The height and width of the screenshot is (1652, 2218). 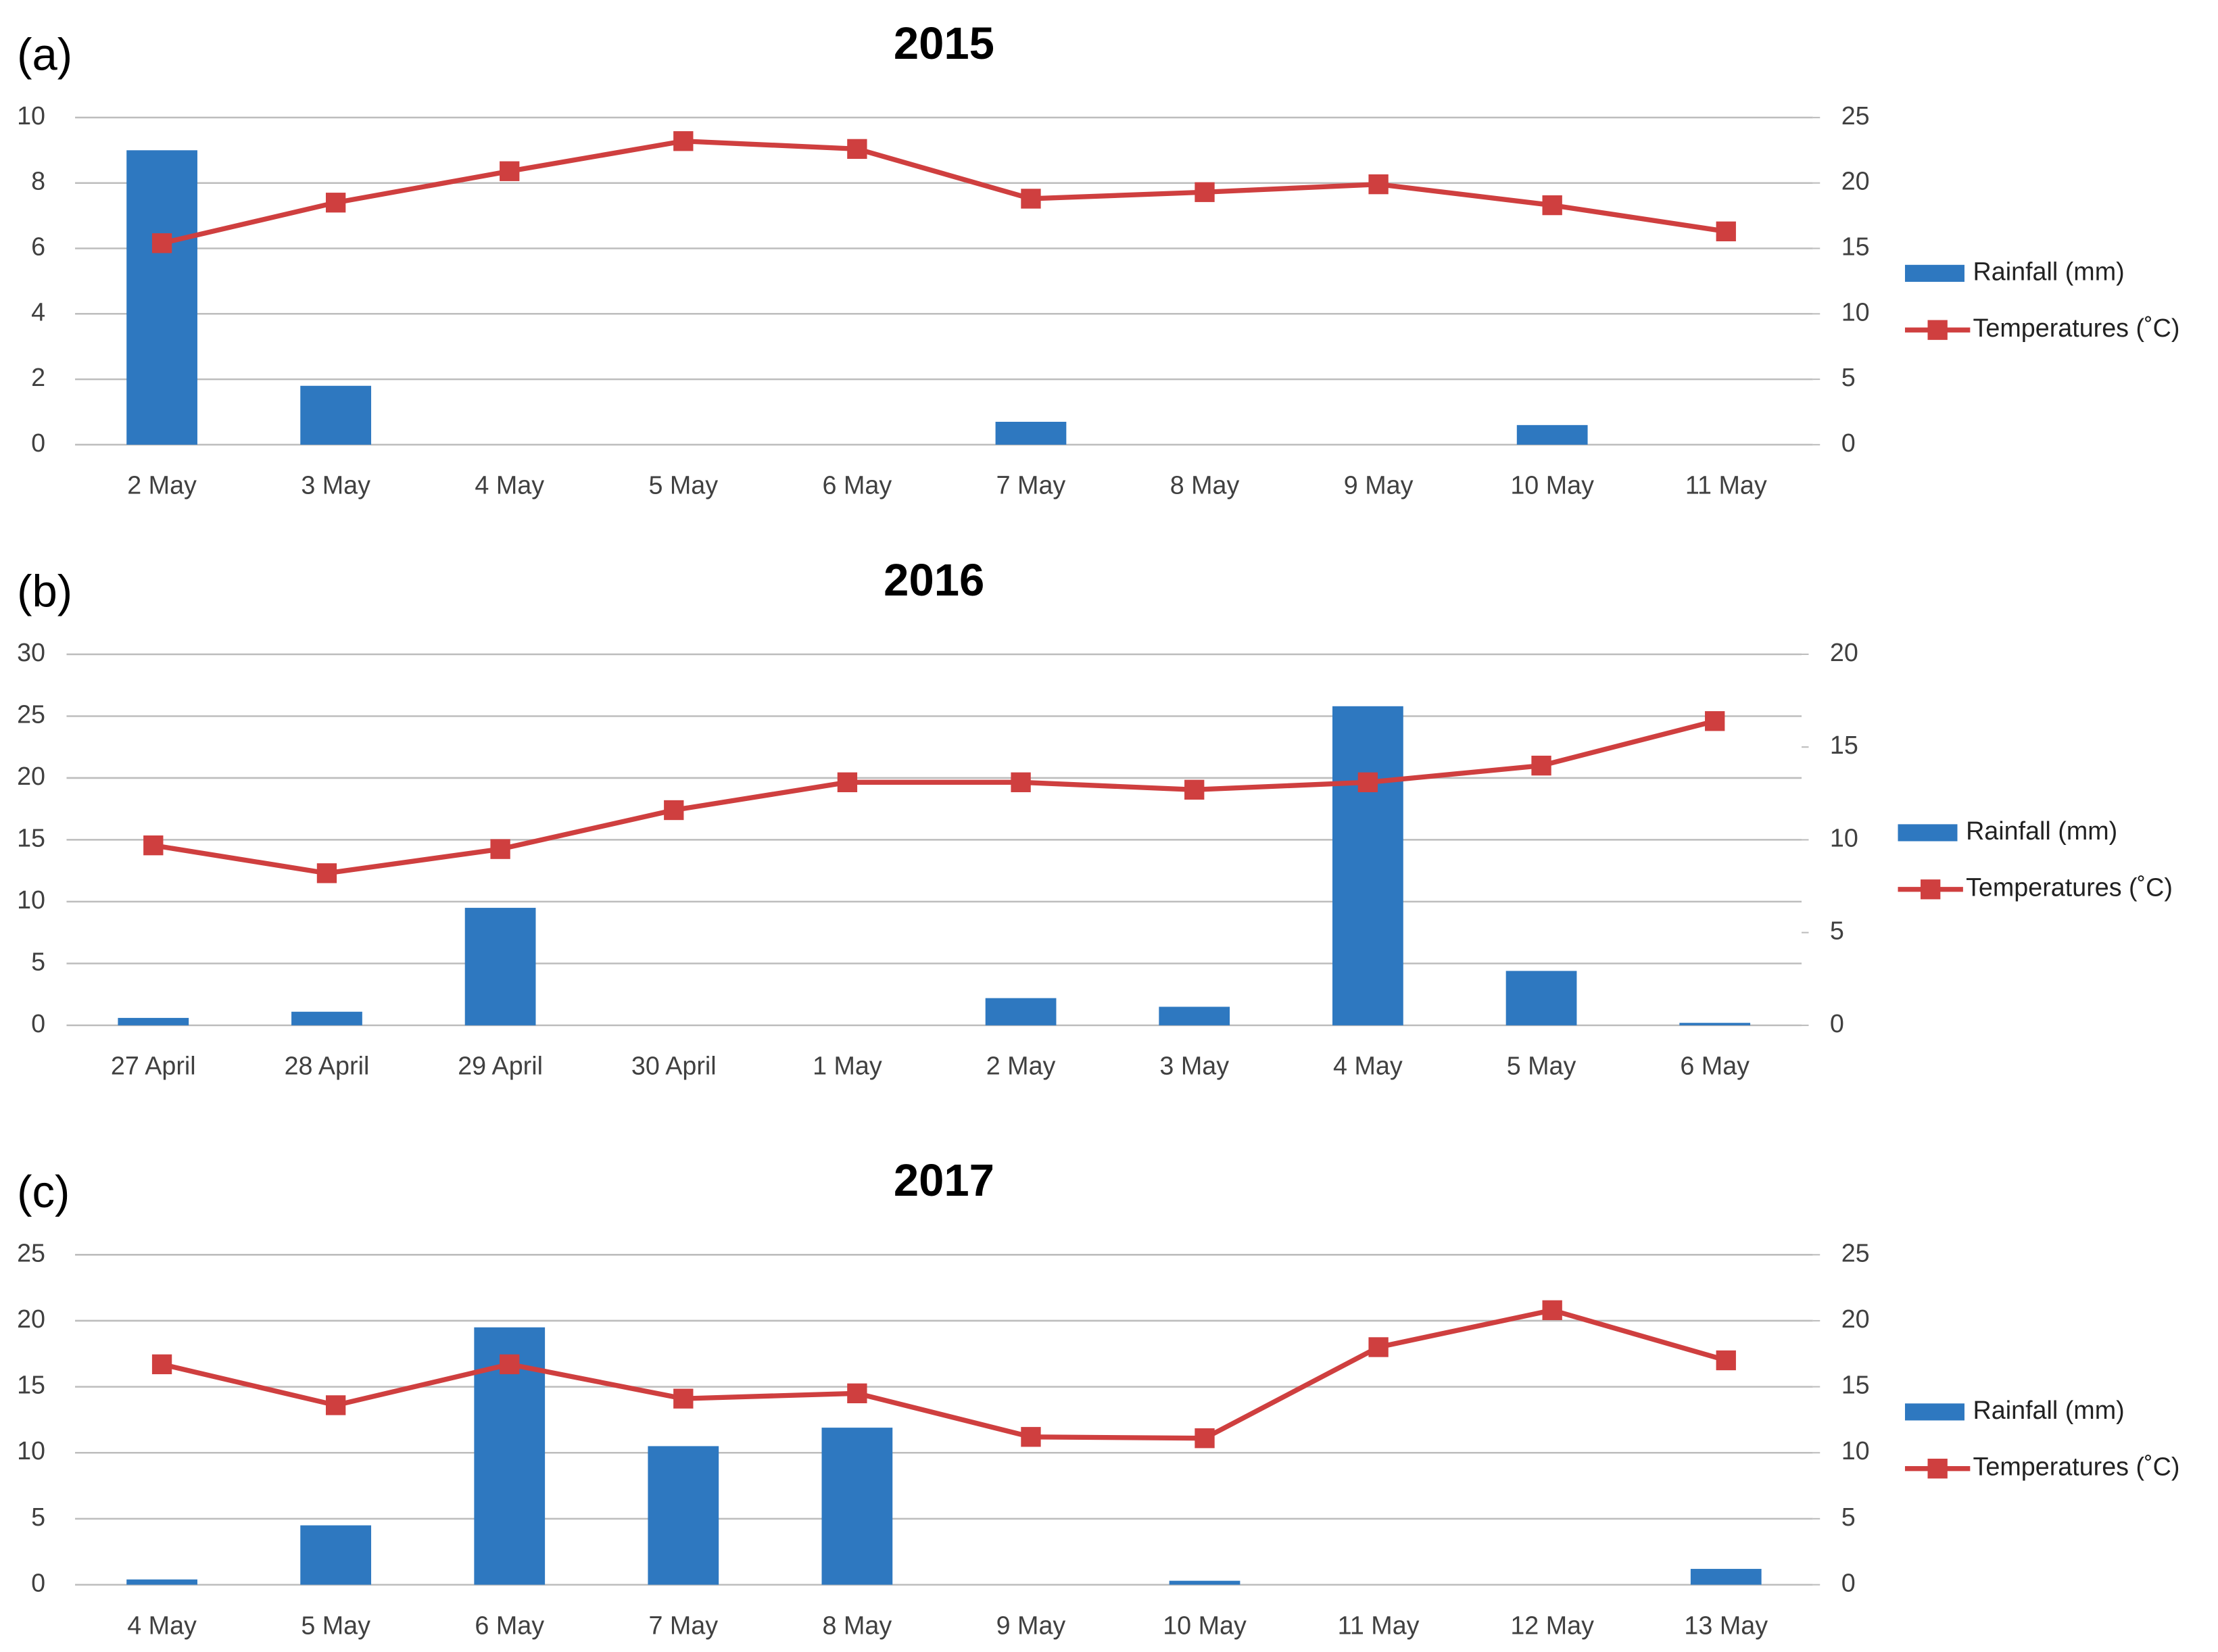 I want to click on x-tick-label: 13 May, so click(x=1726, y=1625).